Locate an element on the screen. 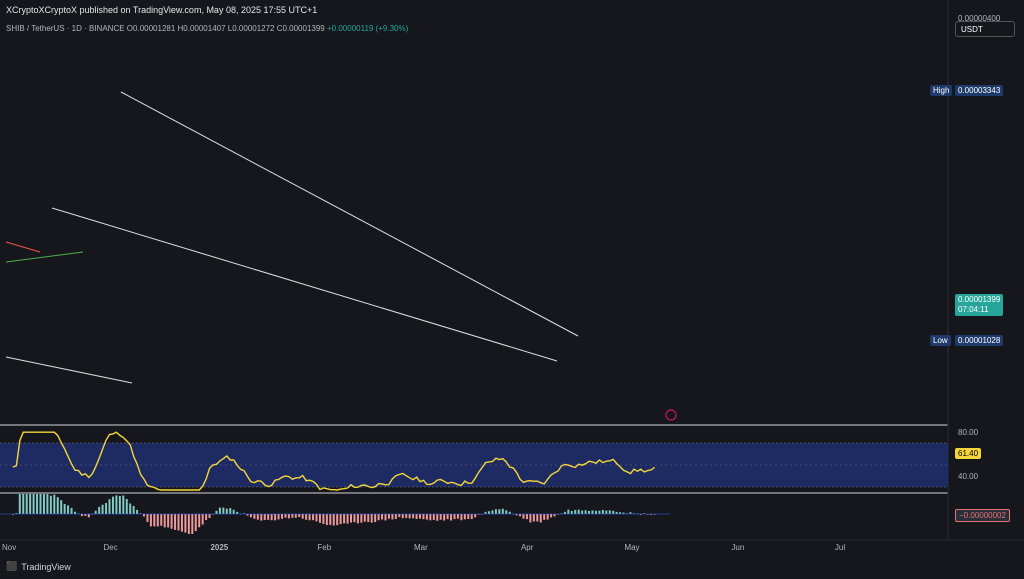 The image size is (1024, 579). tradingview-logo-icon: ⬛ is located at coordinates (12, 566).